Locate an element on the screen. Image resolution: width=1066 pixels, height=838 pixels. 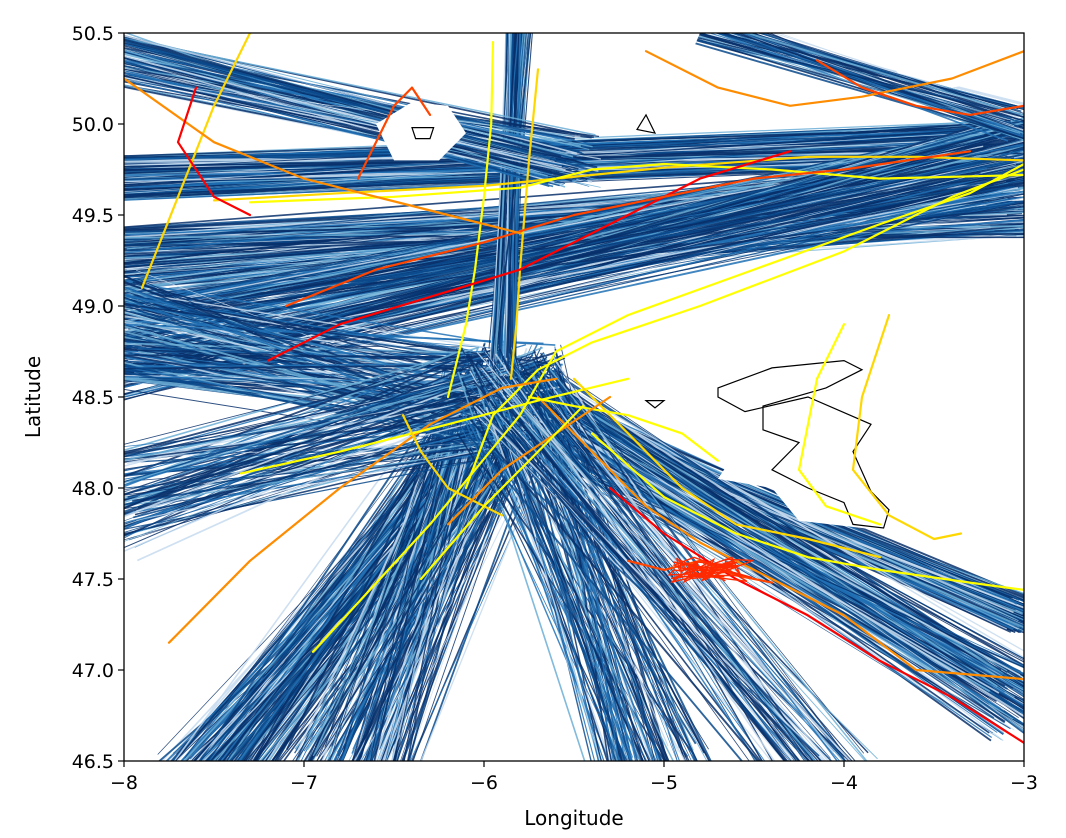
y-tick-label: 48.5 is located at coordinates (93, 398).